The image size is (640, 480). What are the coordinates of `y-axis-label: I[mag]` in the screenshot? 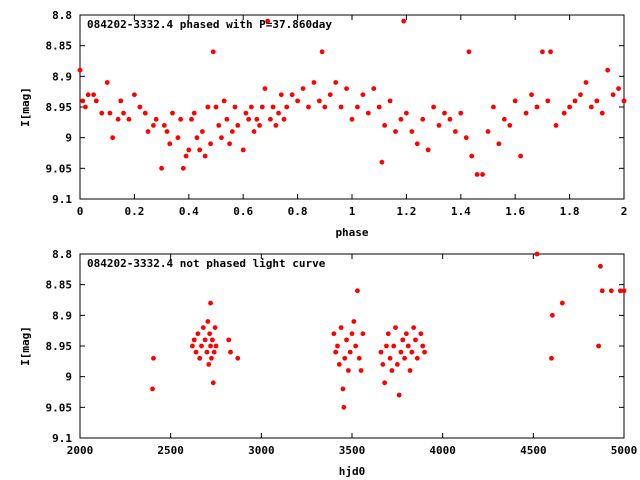 It's located at (25, 346).